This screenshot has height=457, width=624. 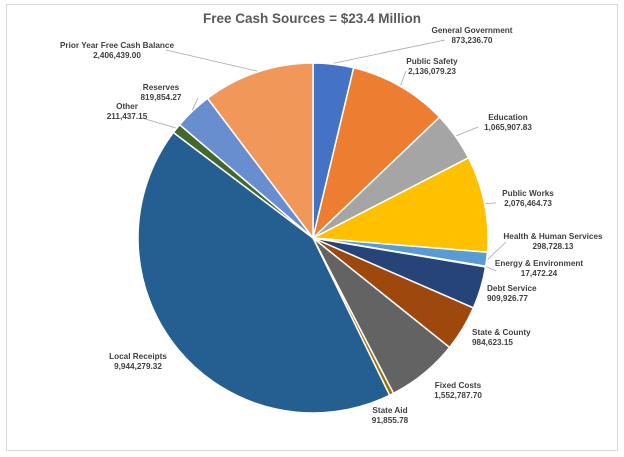 What do you see at coordinates (512, 288) in the screenshot?
I see `slice-label-debt-service: Debt Service` at bounding box center [512, 288].